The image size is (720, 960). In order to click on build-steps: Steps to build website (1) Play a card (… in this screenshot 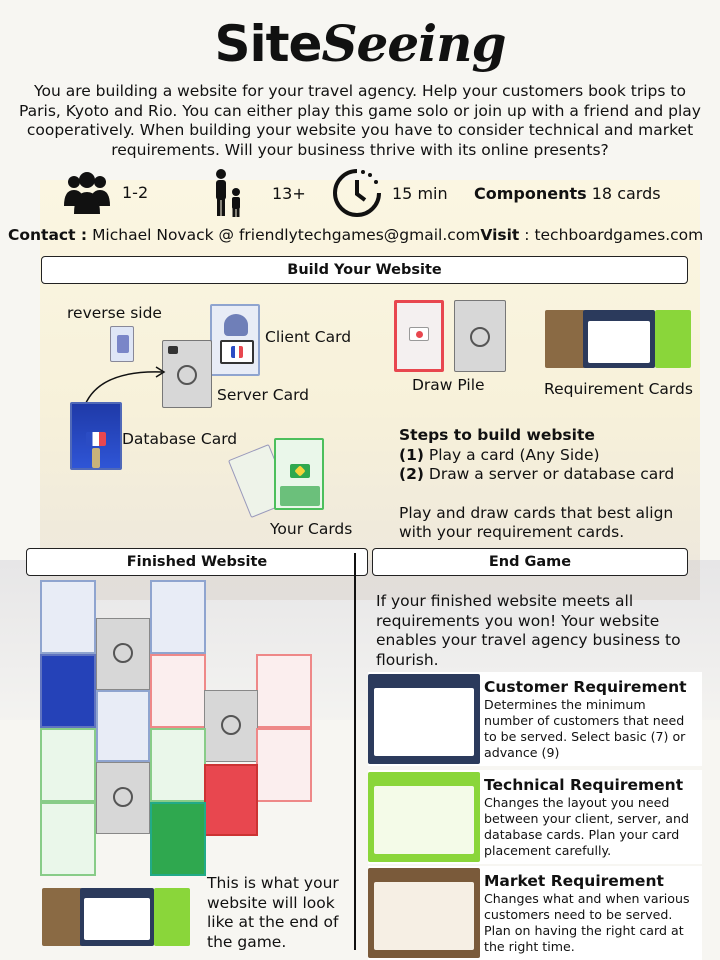, I will do `click(549, 484)`.